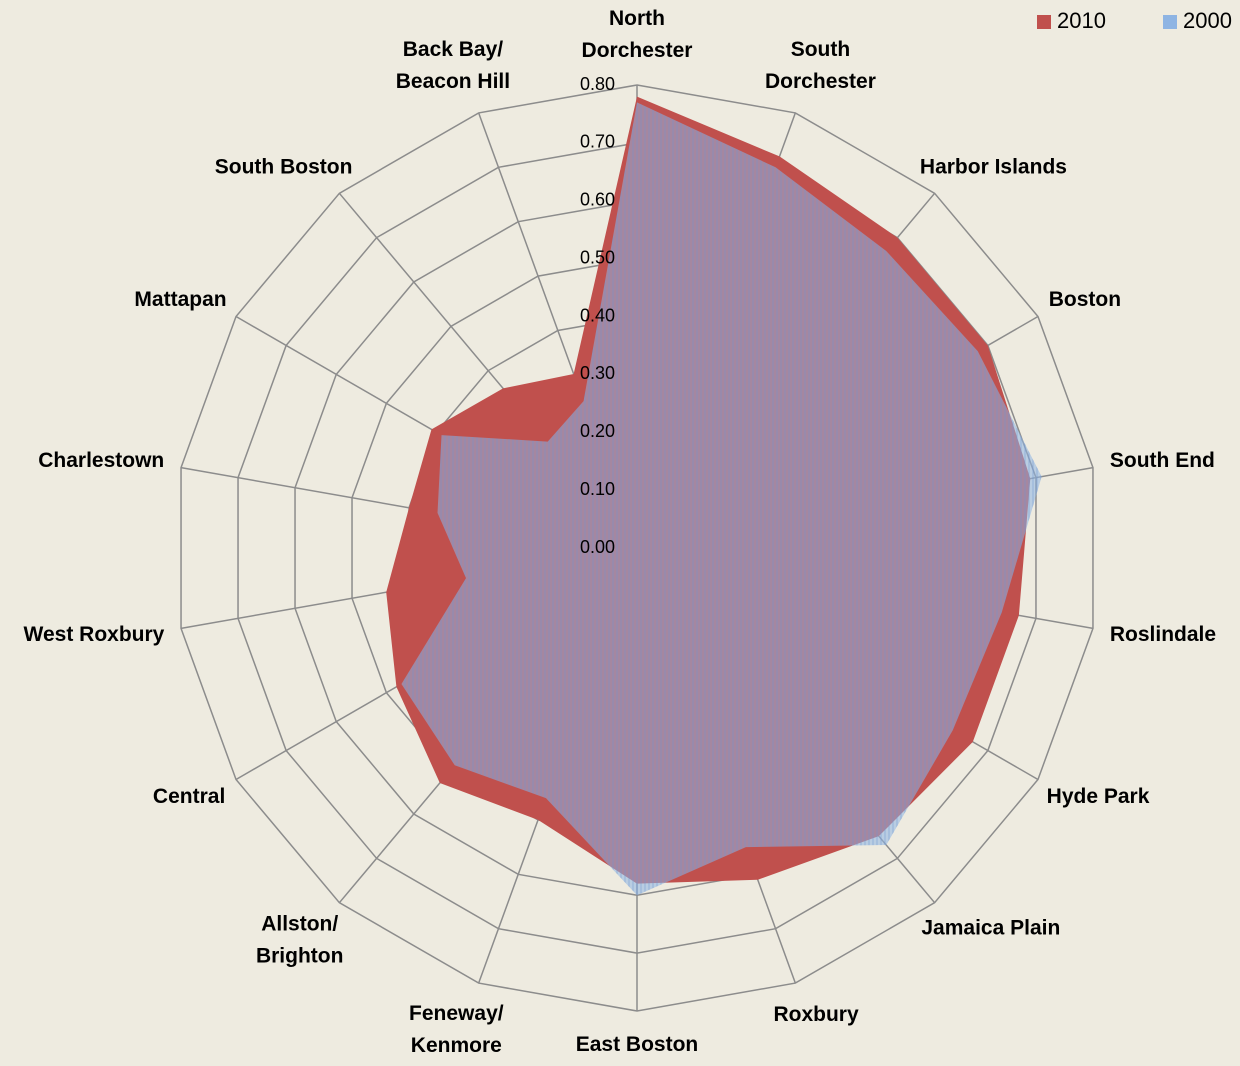 The image size is (1240, 1066). What do you see at coordinates (1085, 299) in the screenshot?
I see `category-label: Boston` at bounding box center [1085, 299].